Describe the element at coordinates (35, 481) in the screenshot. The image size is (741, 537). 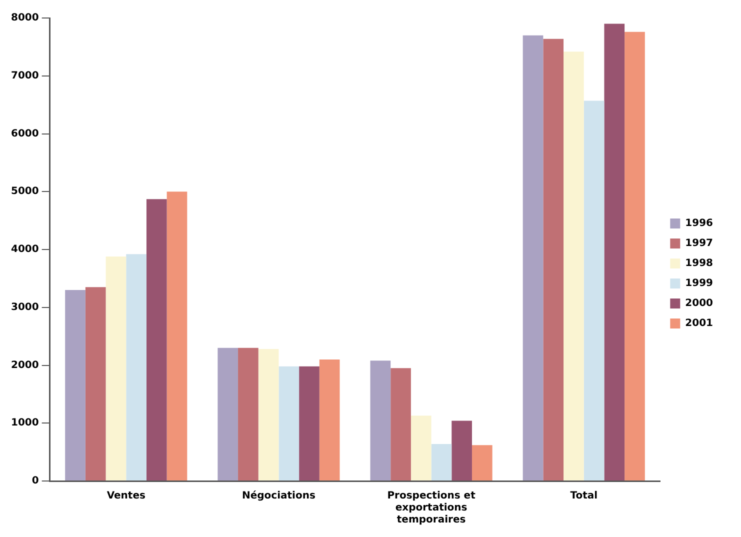
I see `y-tick-label: 0` at that location.